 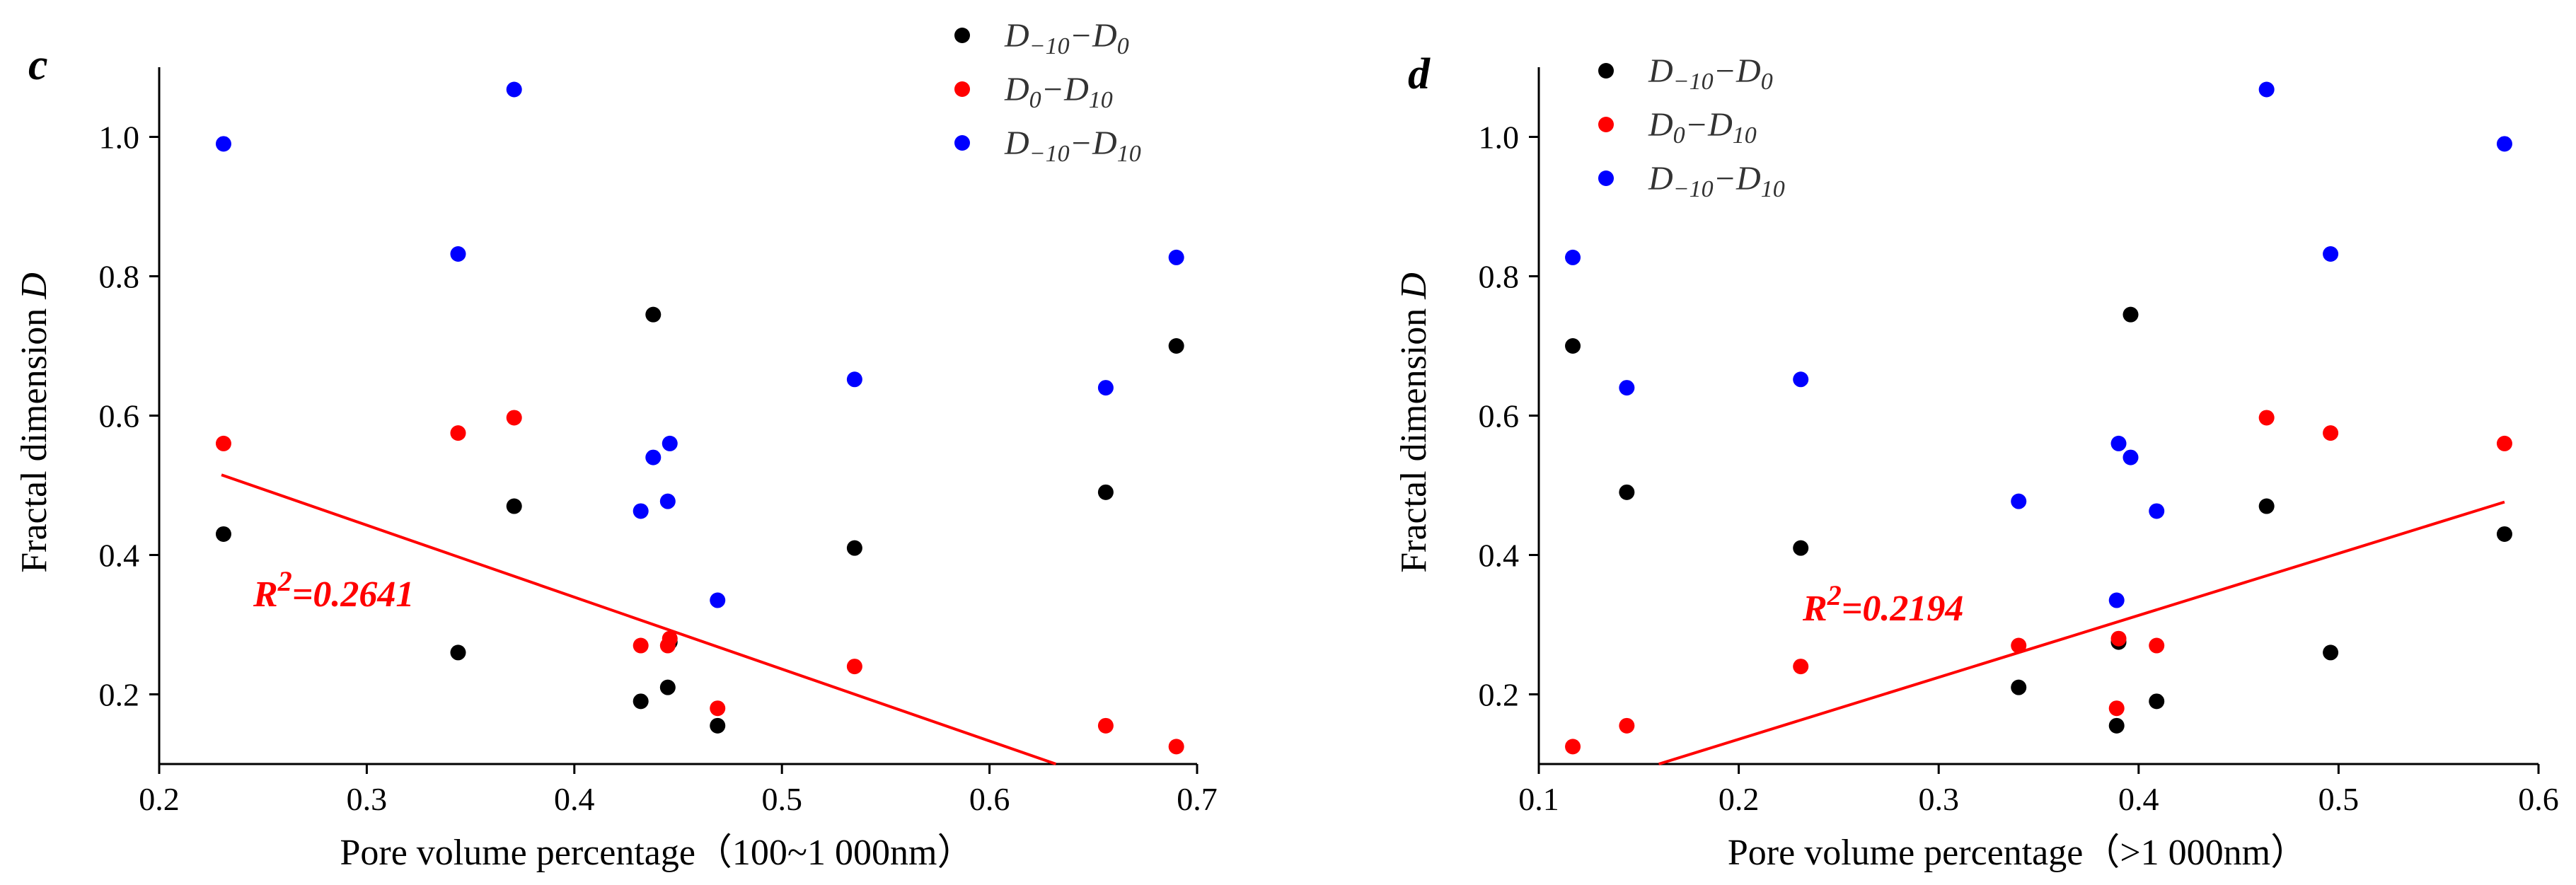 I want to click on legend-label: D−10−D10, so click(x=1716, y=181).